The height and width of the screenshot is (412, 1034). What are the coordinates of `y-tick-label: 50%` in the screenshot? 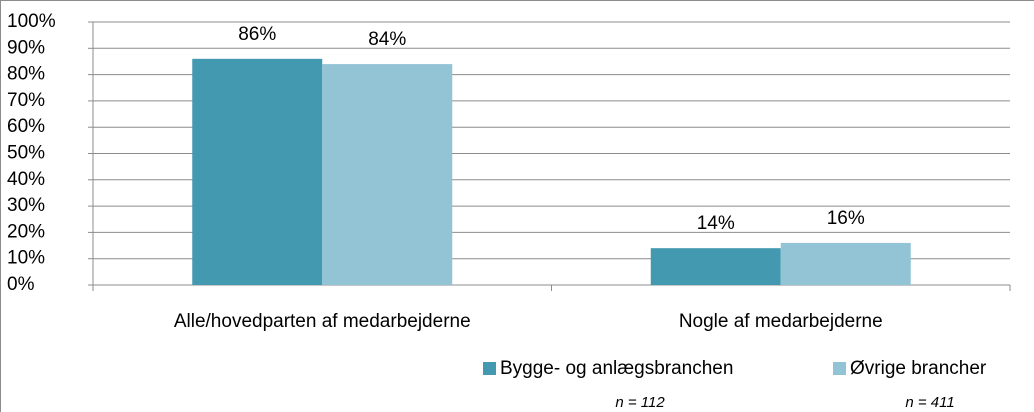 It's located at (26, 153).